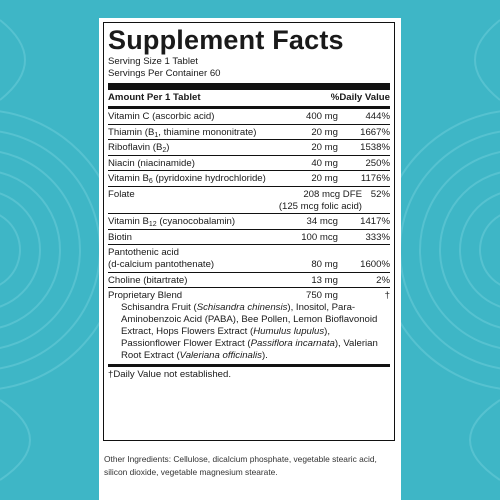 The height and width of the screenshot is (500, 500). Describe the element at coordinates (242, 308) in the screenshot. I see `blend-ingredient-text: Schisandra chinensis` at that location.